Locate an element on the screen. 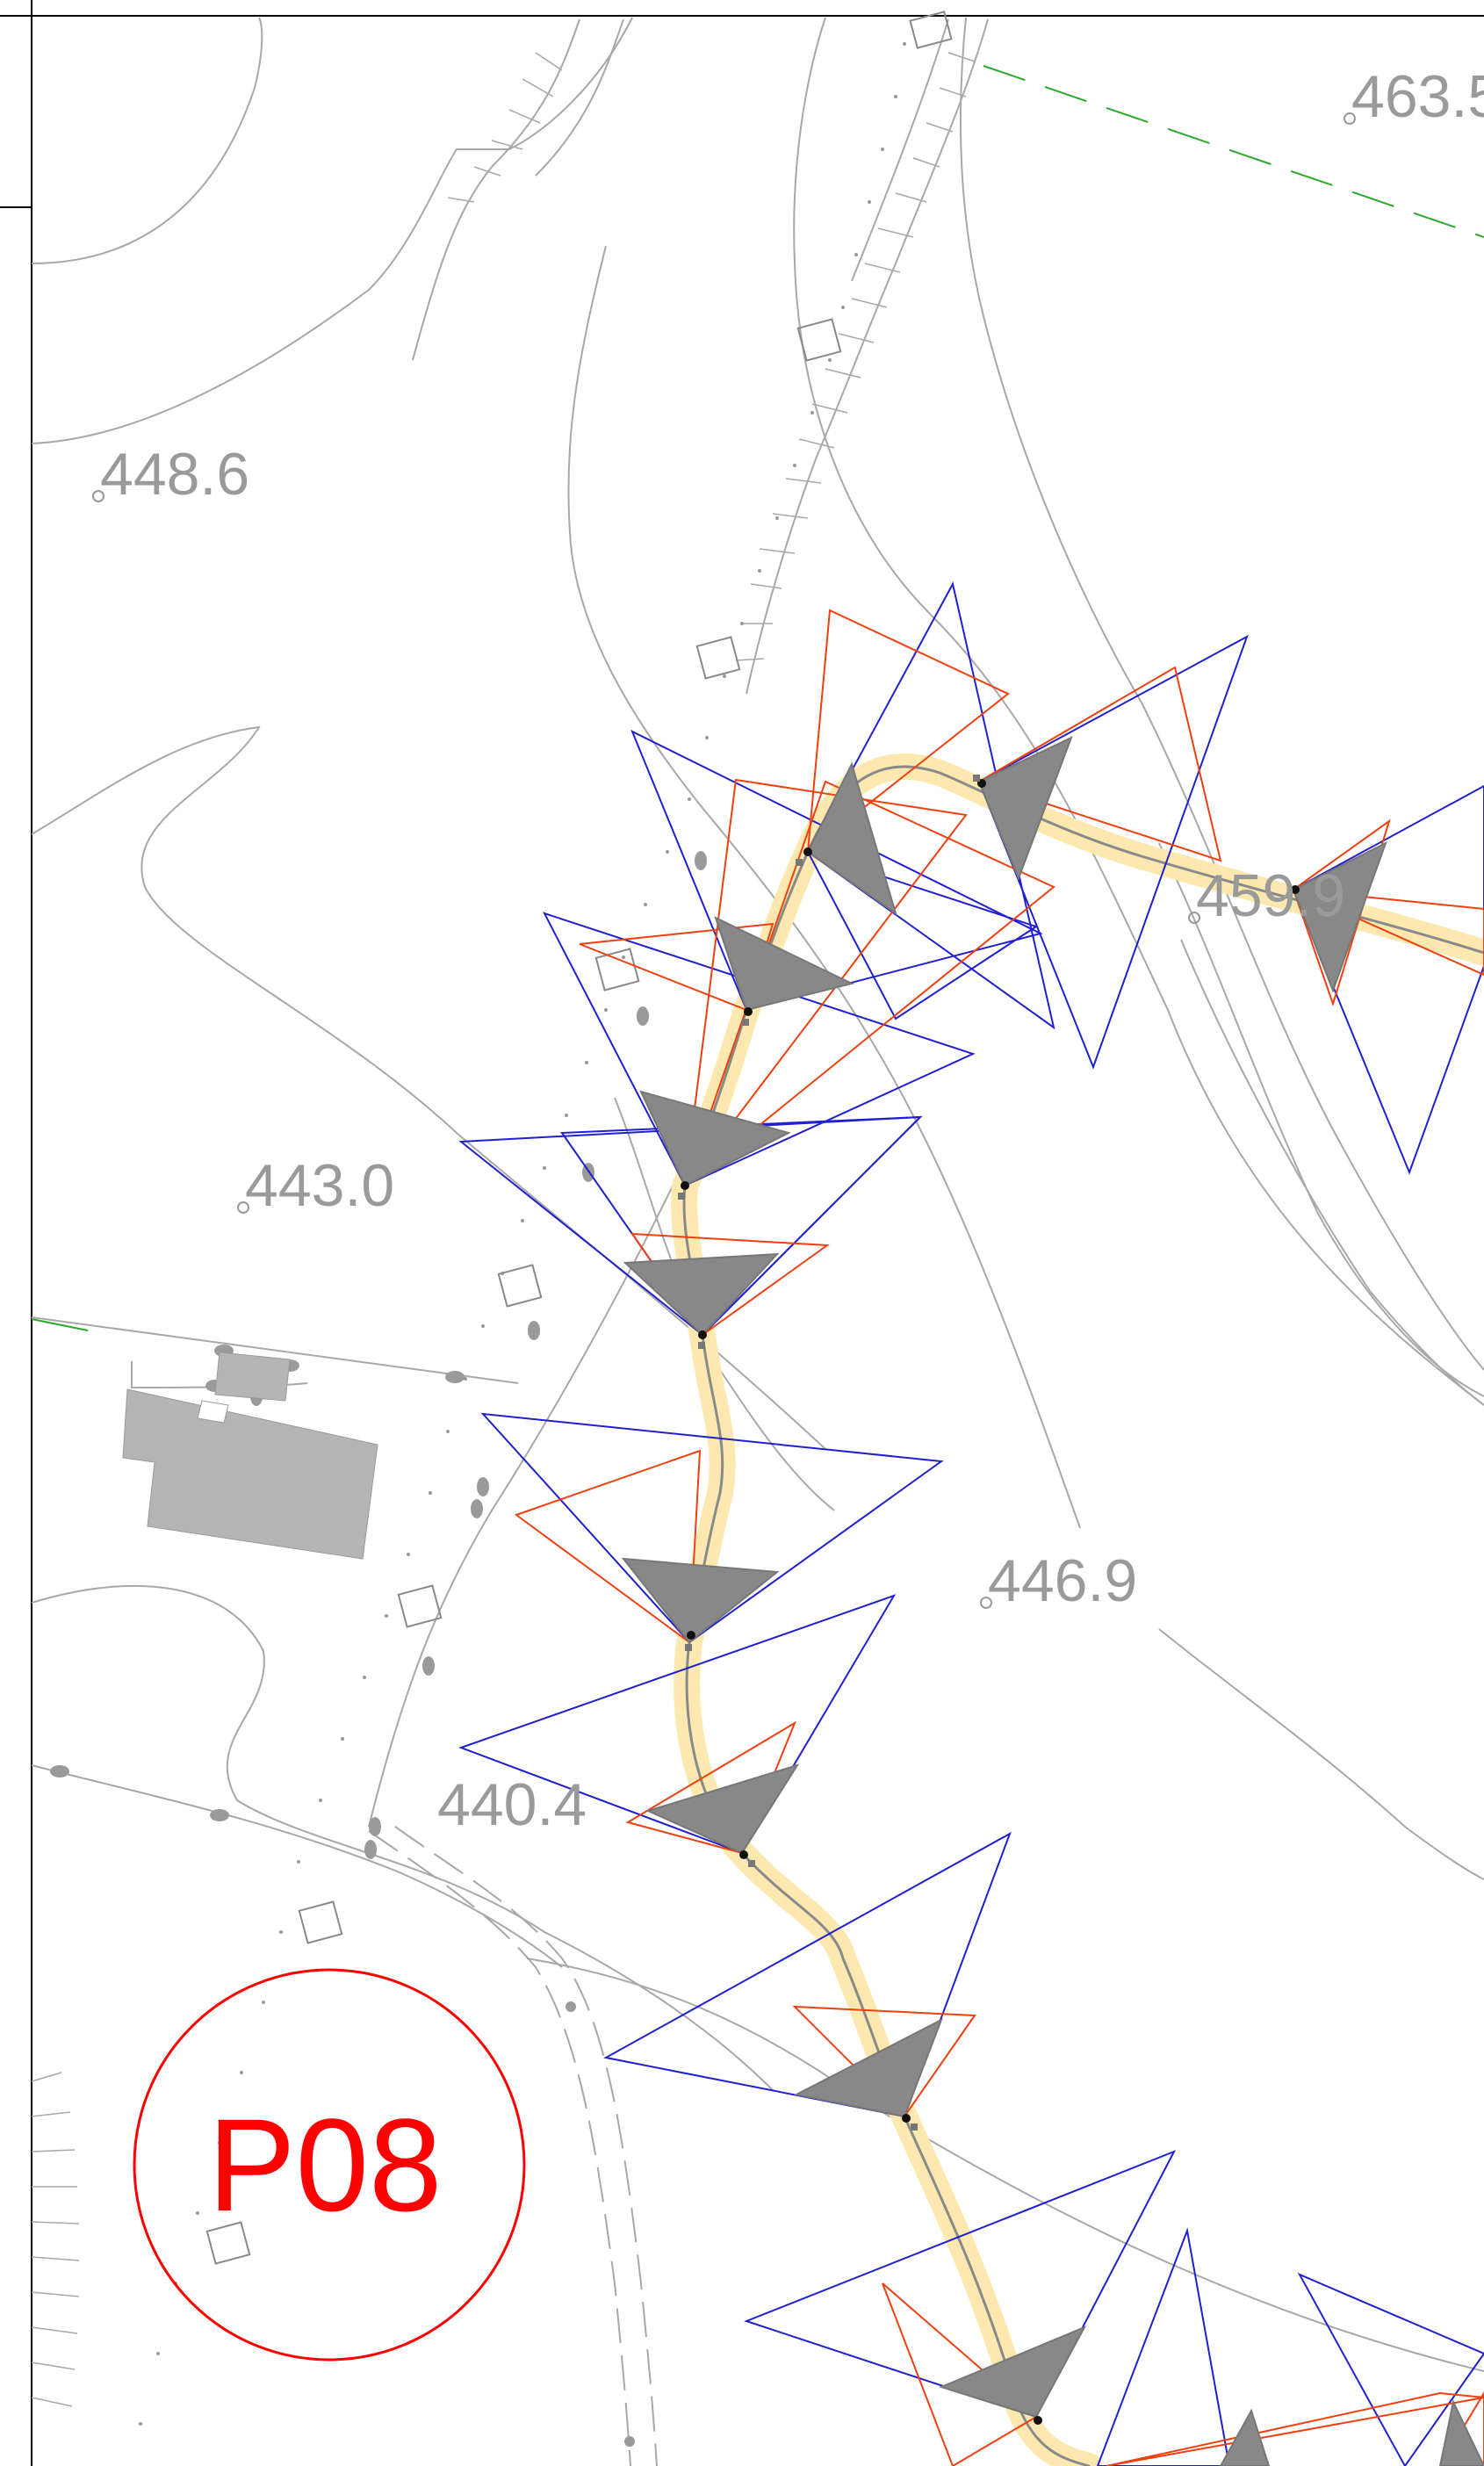 The image size is (1484, 2466). elevation-label-443: 443.0 is located at coordinates (319, 1185).